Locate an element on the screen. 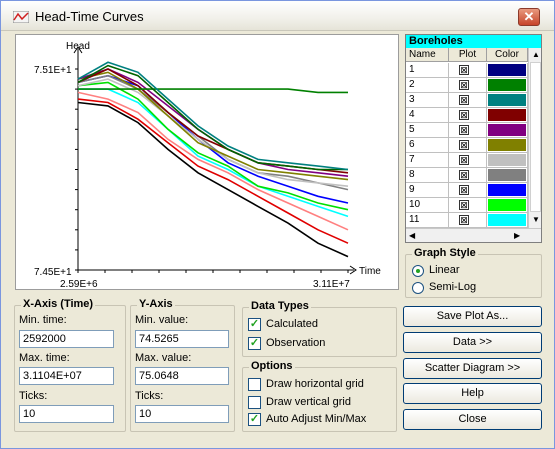  auto-adjust-checkbox: ✓ is located at coordinates (254, 419).